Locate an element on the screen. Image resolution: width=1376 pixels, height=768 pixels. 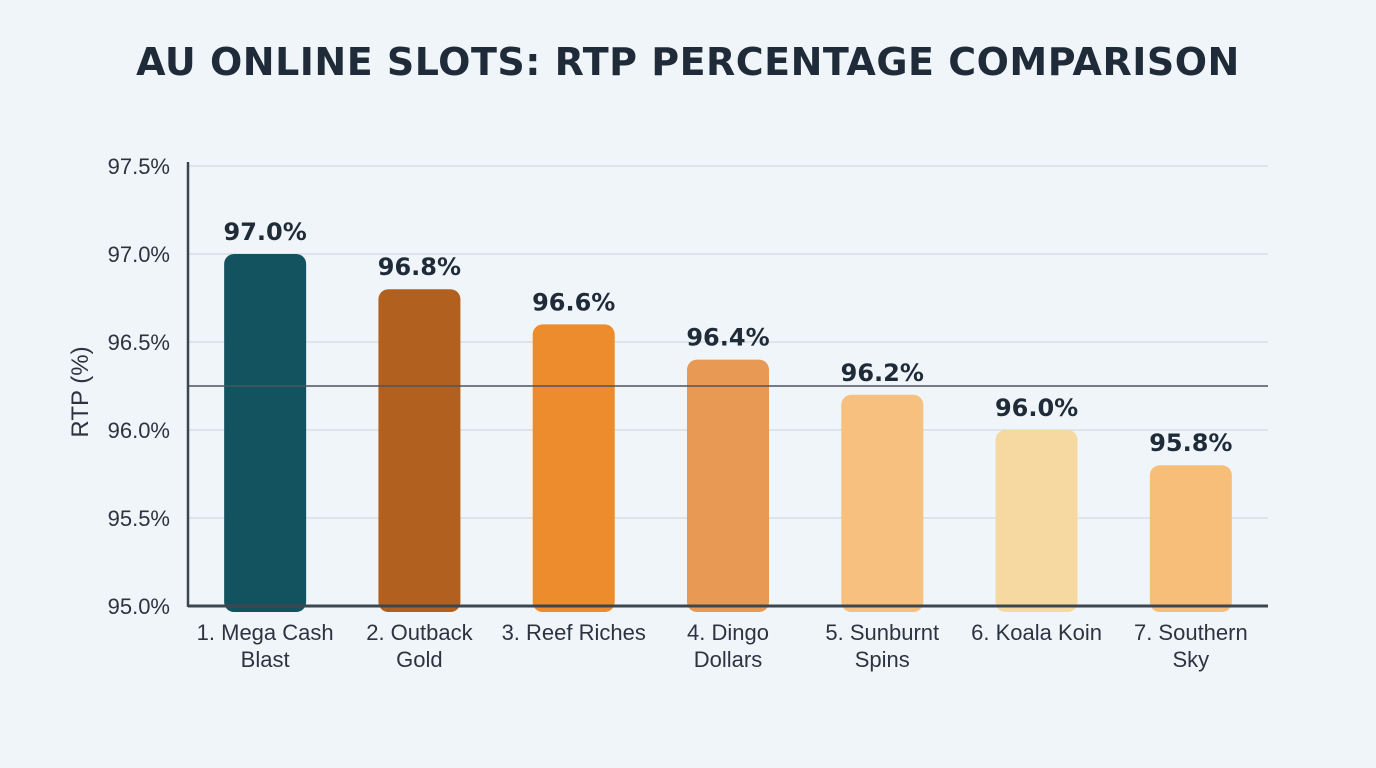
x-tick-label: 5. Sunburnt is located at coordinates (882, 632).